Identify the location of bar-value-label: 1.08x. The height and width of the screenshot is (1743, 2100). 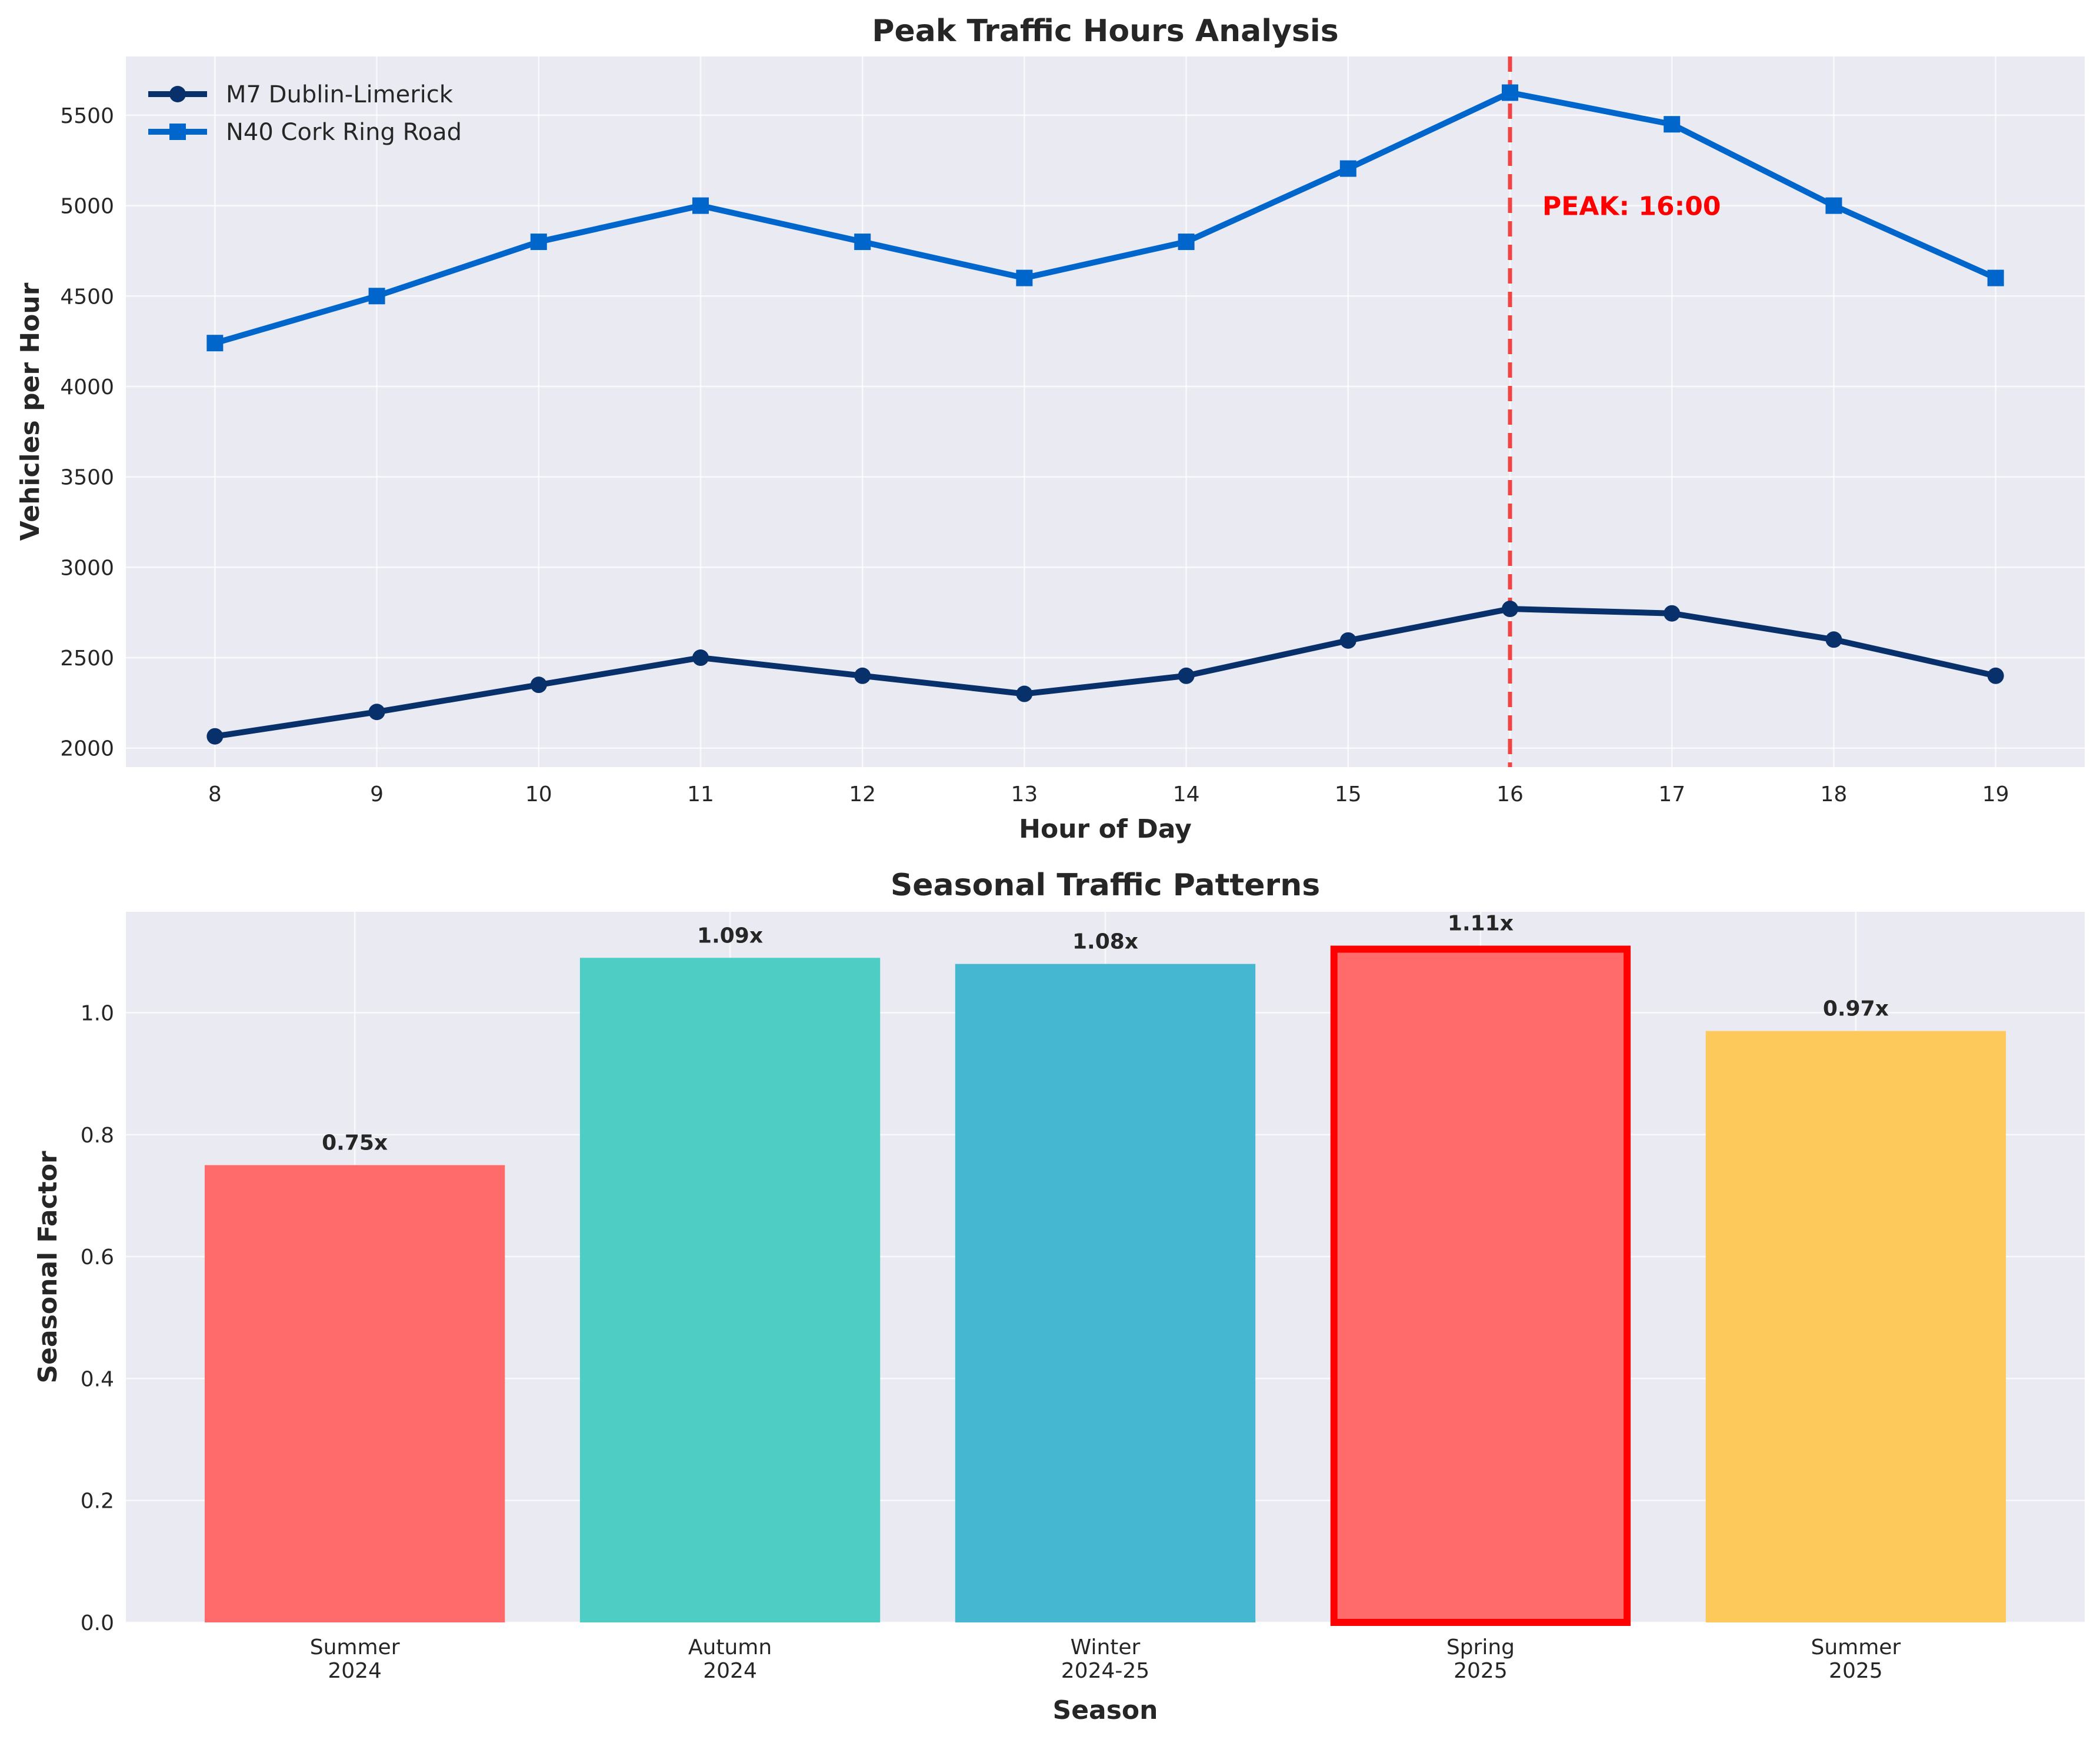
(1105, 942).